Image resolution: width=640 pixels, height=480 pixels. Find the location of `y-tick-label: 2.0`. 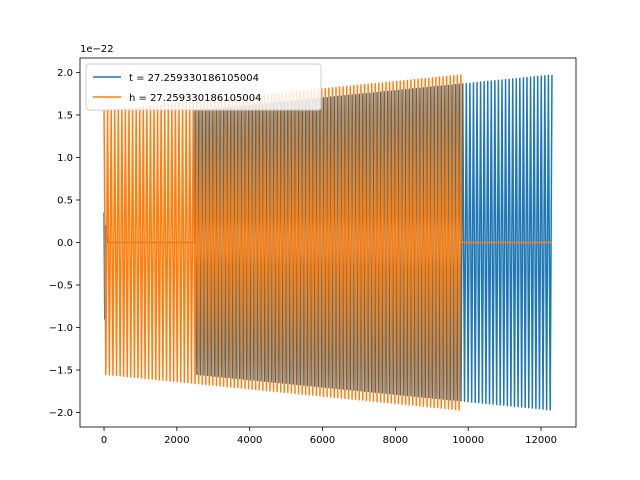

y-tick-label: 2.0 is located at coordinates (65, 73).